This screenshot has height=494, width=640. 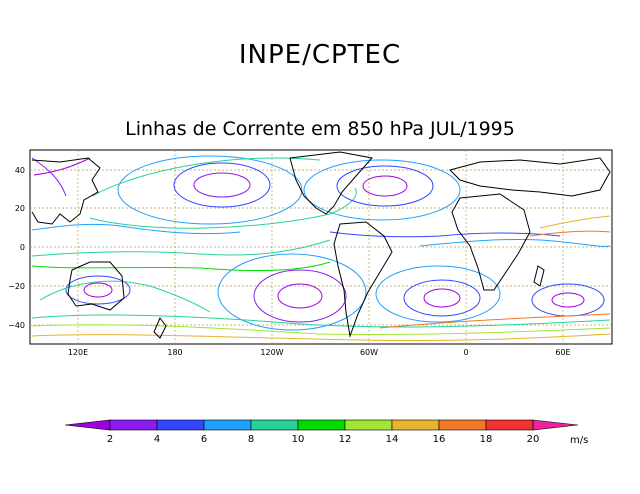 I want to click on lon-tick: 120W, so click(x=271, y=352).